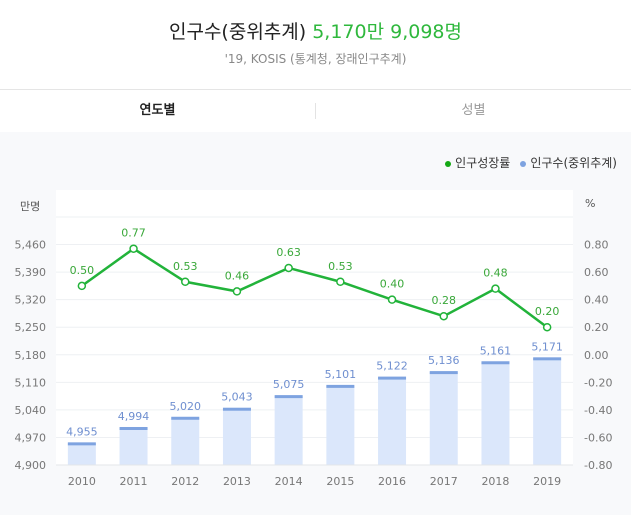 The image size is (631, 515). Describe the element at coordinates (31, 437) in the screenshot. I see `left-tick-label: 4,970` at that location.